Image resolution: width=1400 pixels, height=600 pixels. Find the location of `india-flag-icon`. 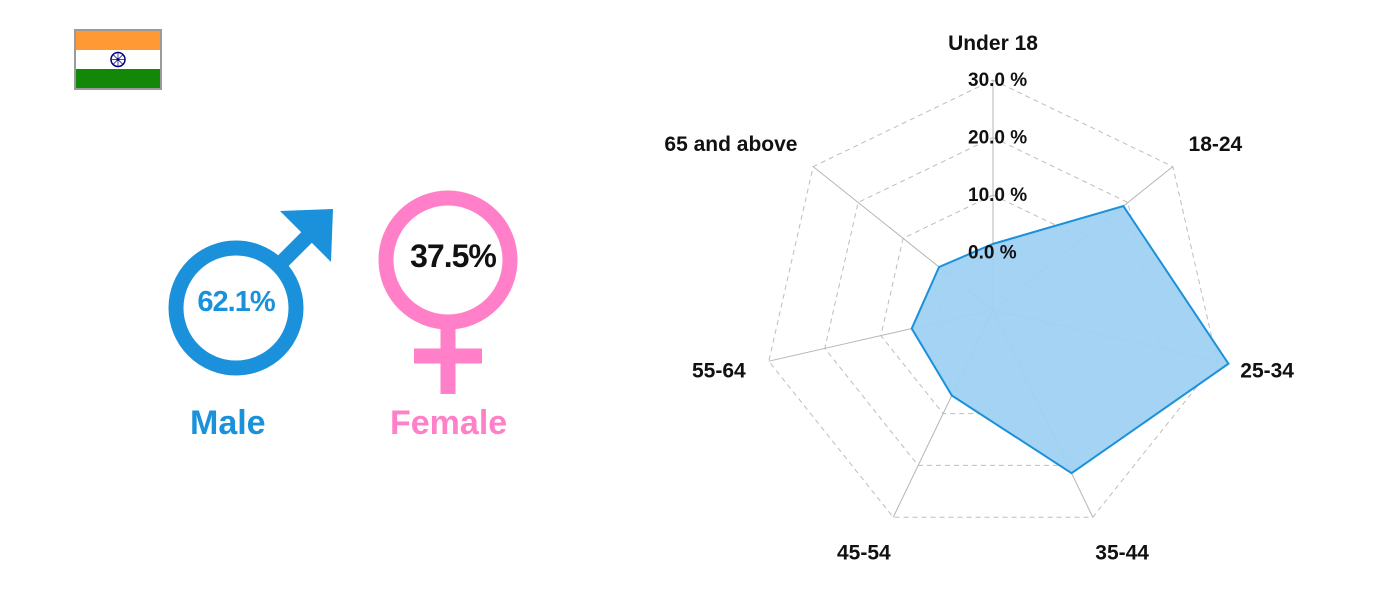

india-flag-icon is located at coordinates (118, 59).